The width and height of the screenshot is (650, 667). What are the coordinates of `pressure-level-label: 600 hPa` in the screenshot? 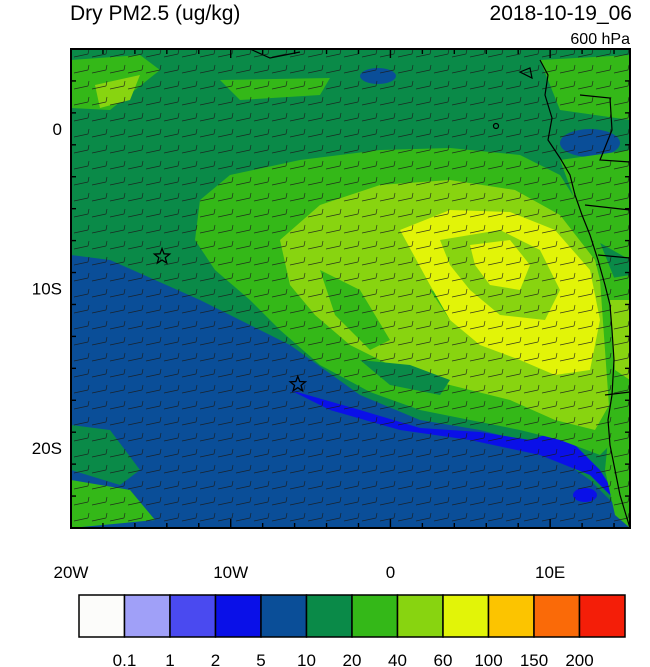 It's located at (600, 39).